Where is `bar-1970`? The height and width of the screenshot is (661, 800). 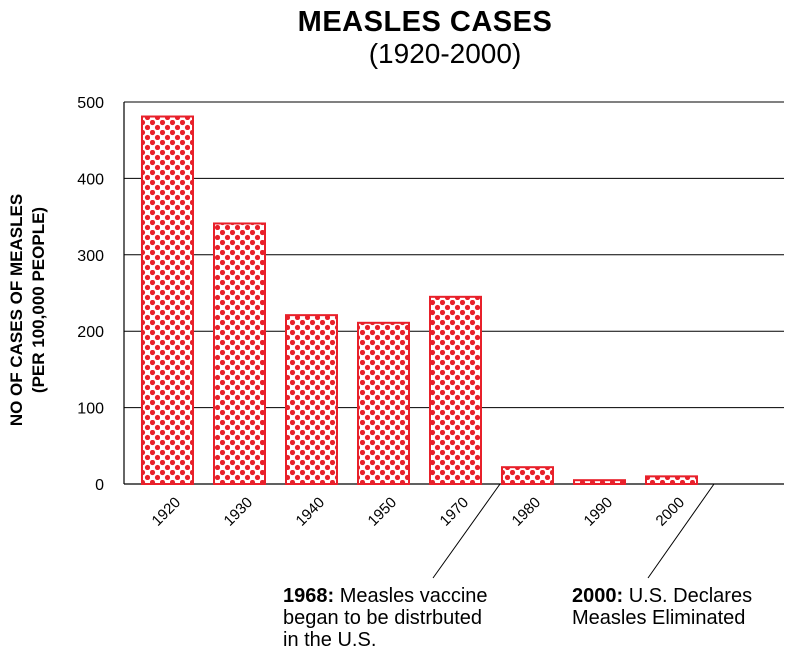
bar-1970 is located at coordinates (455, 390).